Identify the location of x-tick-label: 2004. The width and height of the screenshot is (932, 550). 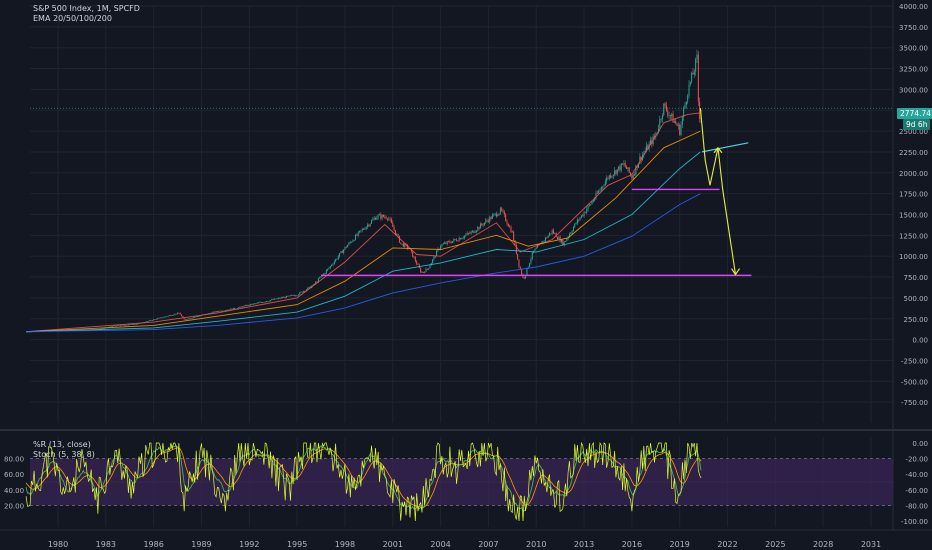
(440, 544).